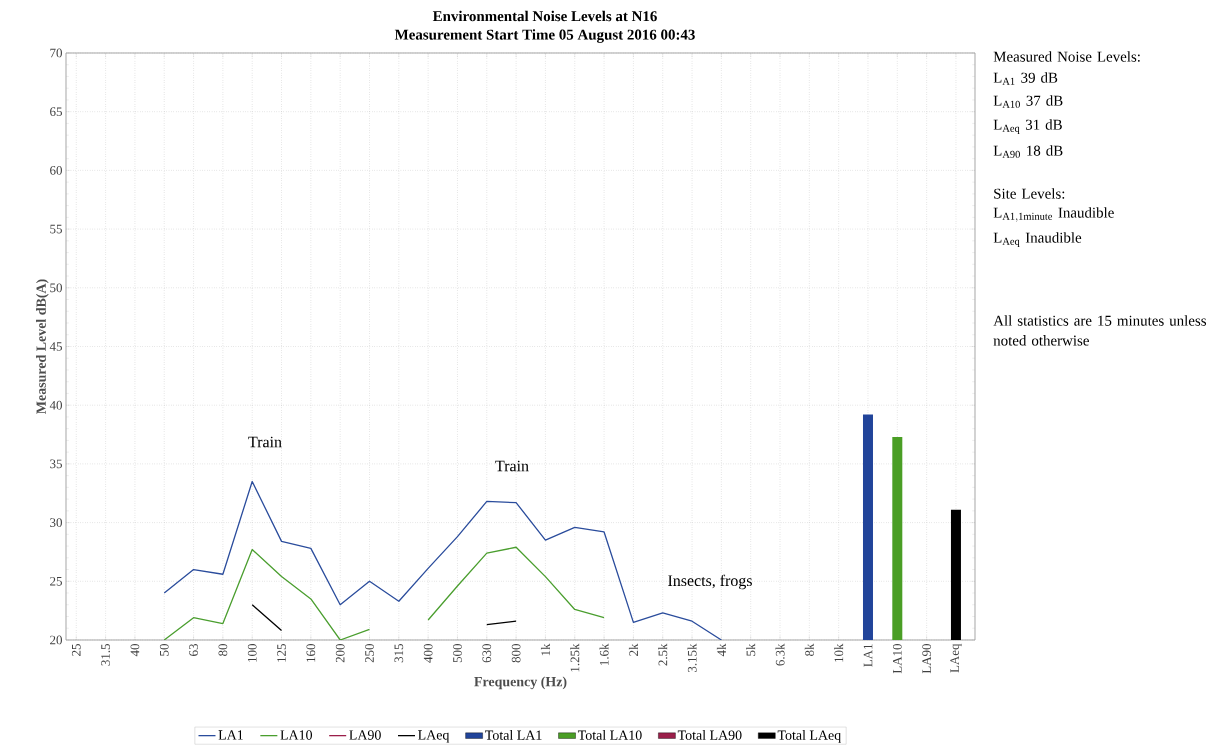 Image resolution: width=1216 pixels, height=753 pixels. I want to click on legend-label: Total LA90, so click(709, 735).